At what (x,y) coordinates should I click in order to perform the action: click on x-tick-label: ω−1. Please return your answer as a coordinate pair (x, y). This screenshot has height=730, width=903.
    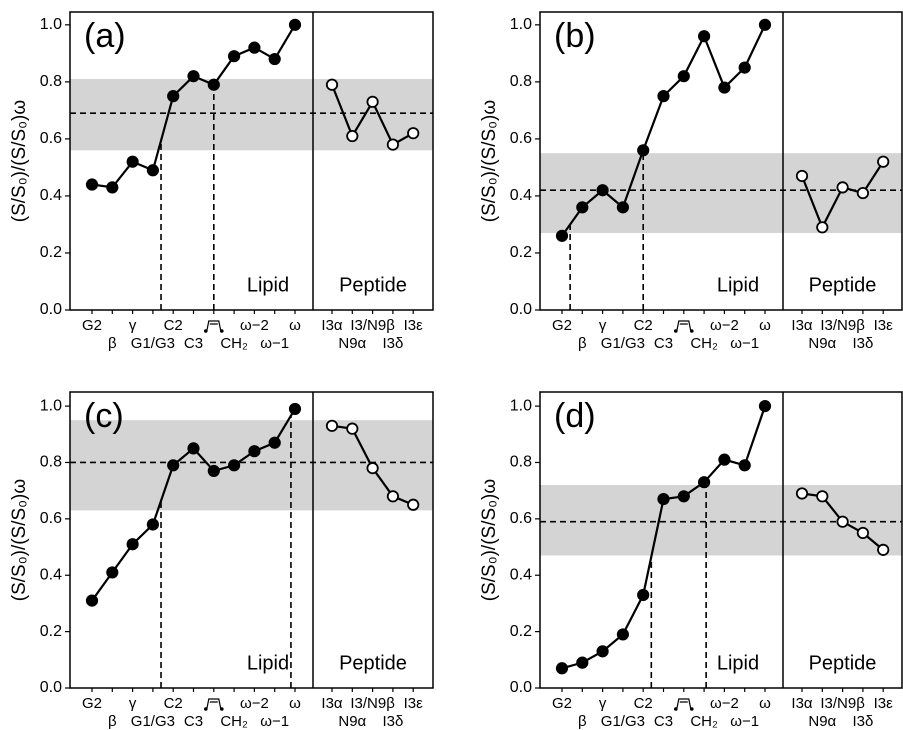
    Looking at the image, I should click on (744, 343).